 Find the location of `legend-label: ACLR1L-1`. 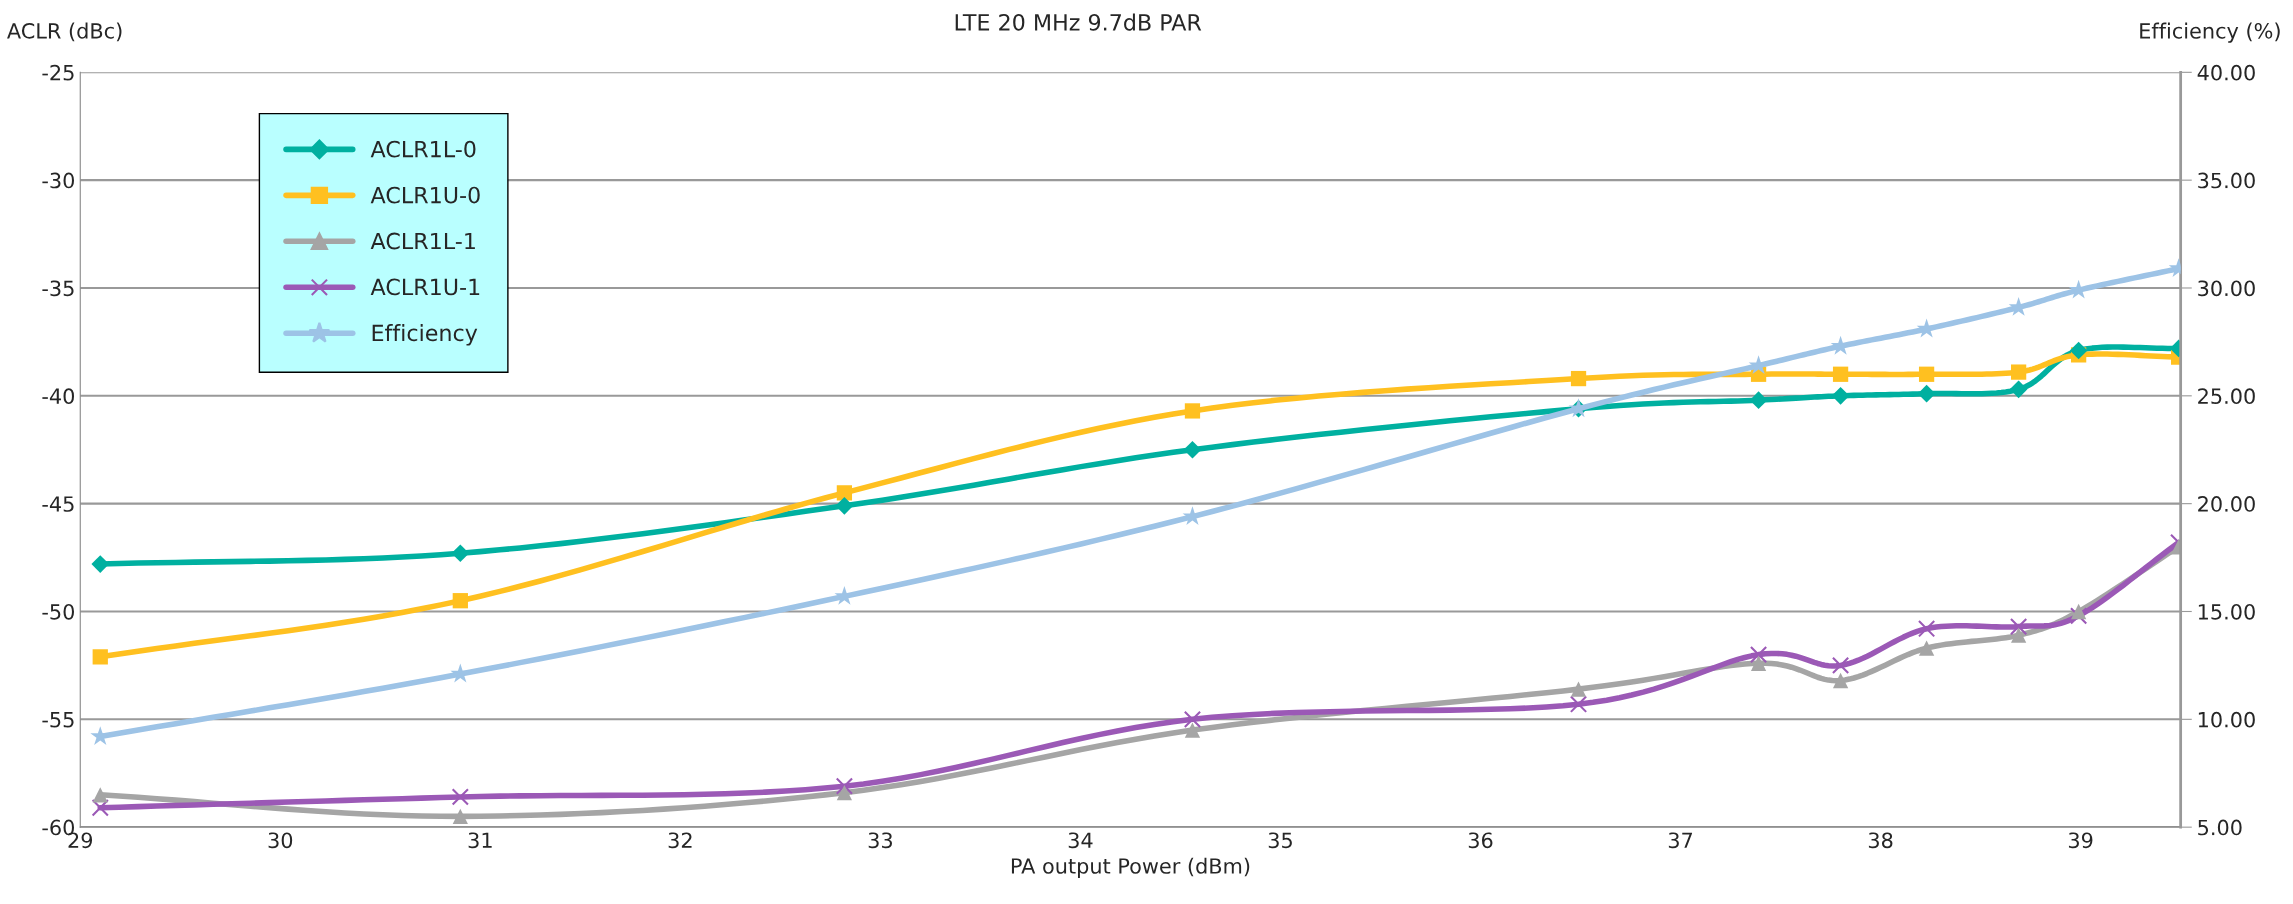

legend-label: ACLR1L-1 is located at coordinates (422, 241).